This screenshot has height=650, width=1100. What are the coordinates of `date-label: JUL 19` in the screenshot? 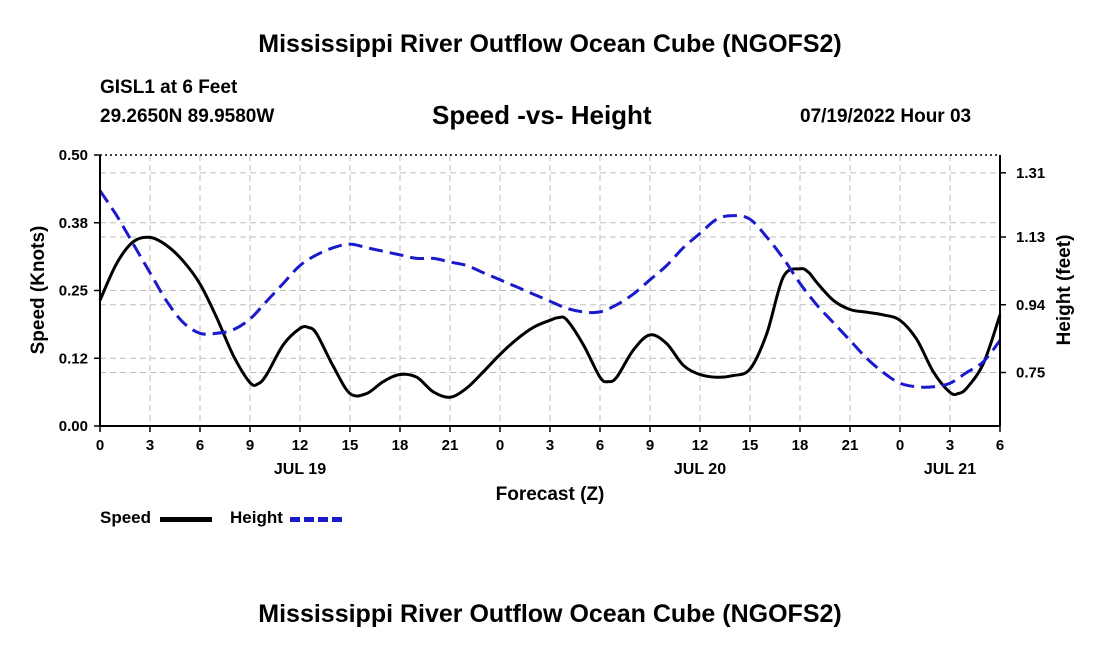 It's located at (300, 469).